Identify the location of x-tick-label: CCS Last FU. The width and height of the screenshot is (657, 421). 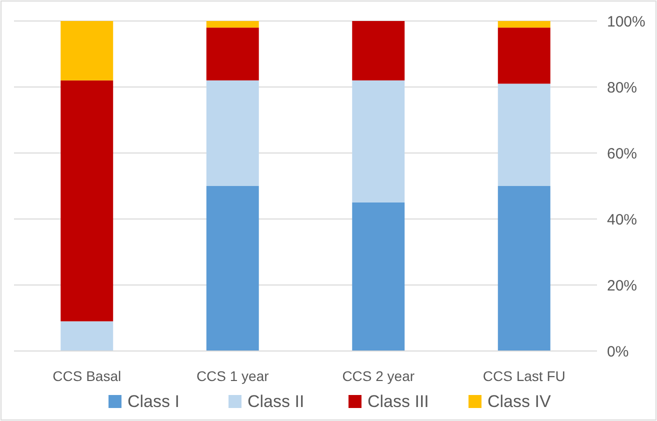
(524, 376).